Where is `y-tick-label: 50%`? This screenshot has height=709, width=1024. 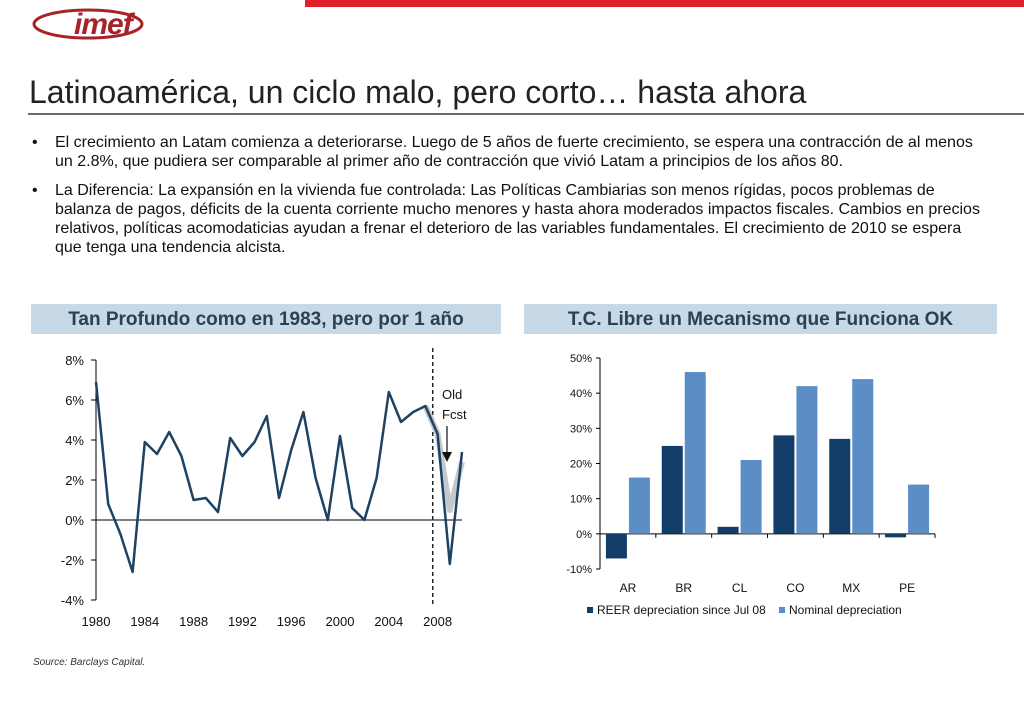
y-tick-label: 50% is located at coordinates (581, 359).